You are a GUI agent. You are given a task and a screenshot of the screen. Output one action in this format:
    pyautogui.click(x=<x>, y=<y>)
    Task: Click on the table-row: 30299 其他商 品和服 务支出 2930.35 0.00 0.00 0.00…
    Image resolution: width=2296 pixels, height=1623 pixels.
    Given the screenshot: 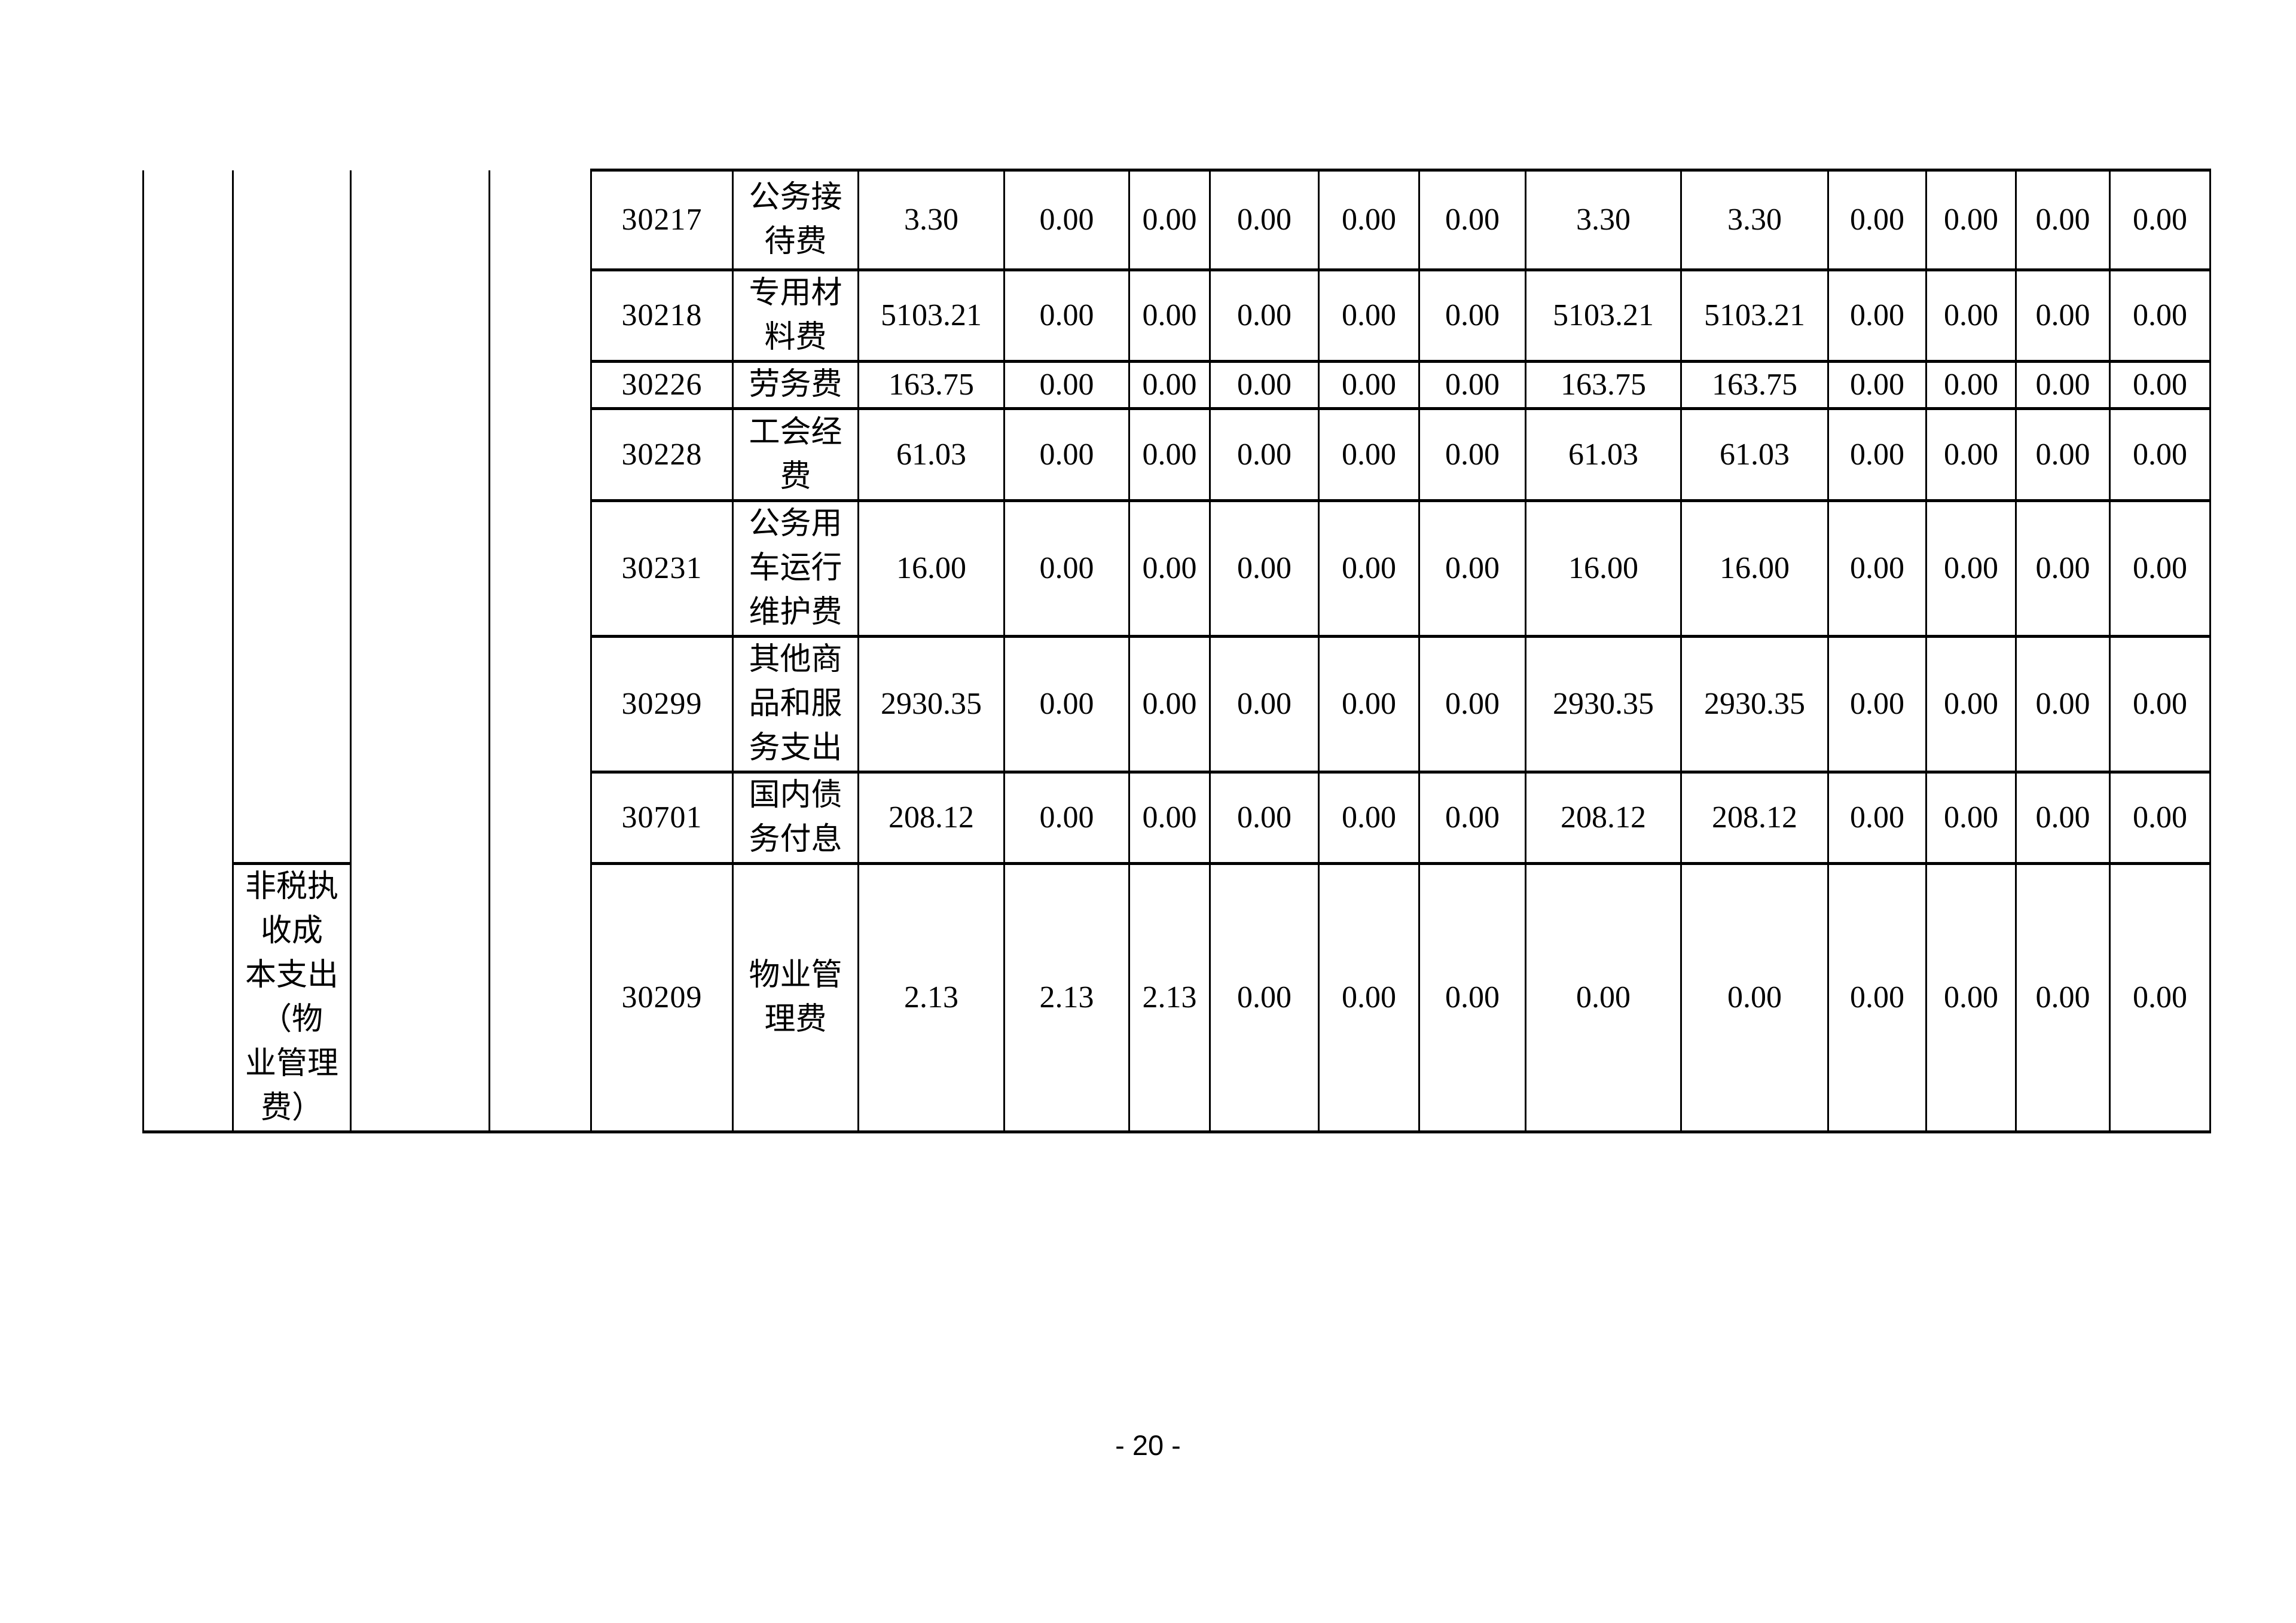 What is the action you would take?
    pyautogui.click(x=1177, y=705)
    